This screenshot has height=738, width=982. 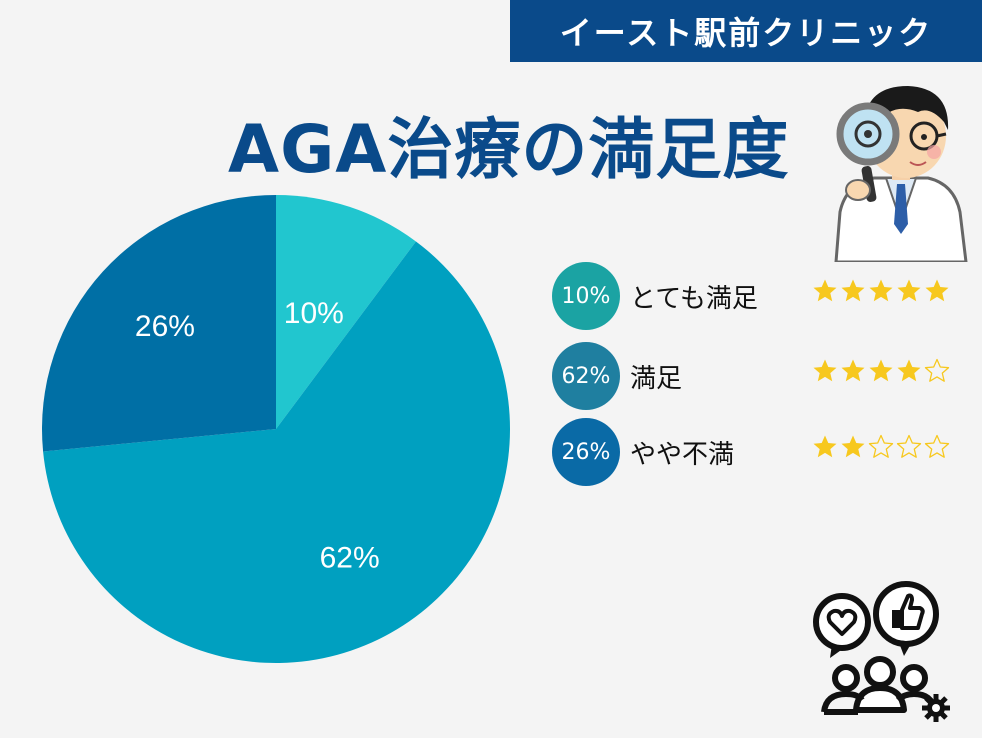 What do you see at coordinates (586, 376) in the screenshot?
I see `legend-percent-badge: 62%` at bounding box center [586, 376].